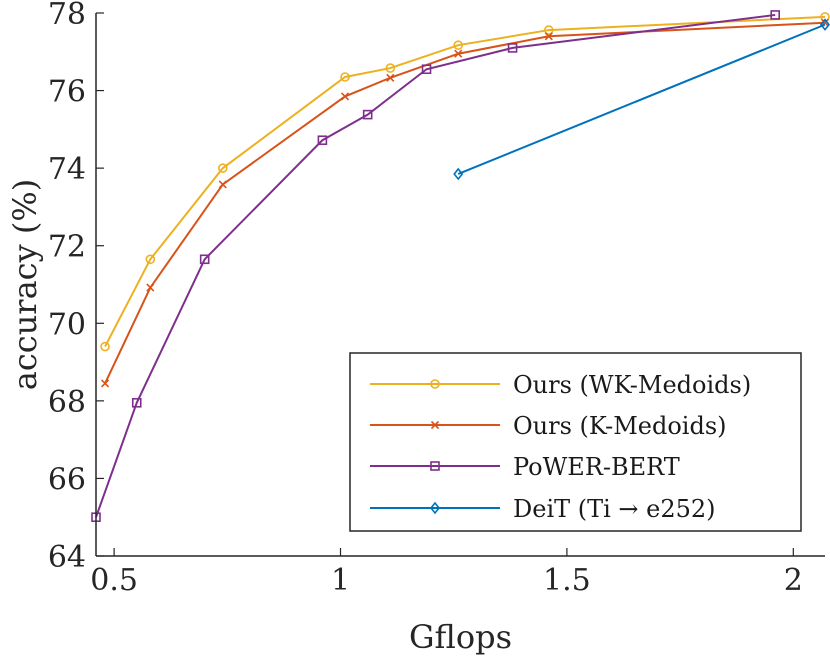  What do you see at coordinates (567, 580) in the screenshot?
I see `x-tick-label: 1.5` at bounding box center [567, 580].